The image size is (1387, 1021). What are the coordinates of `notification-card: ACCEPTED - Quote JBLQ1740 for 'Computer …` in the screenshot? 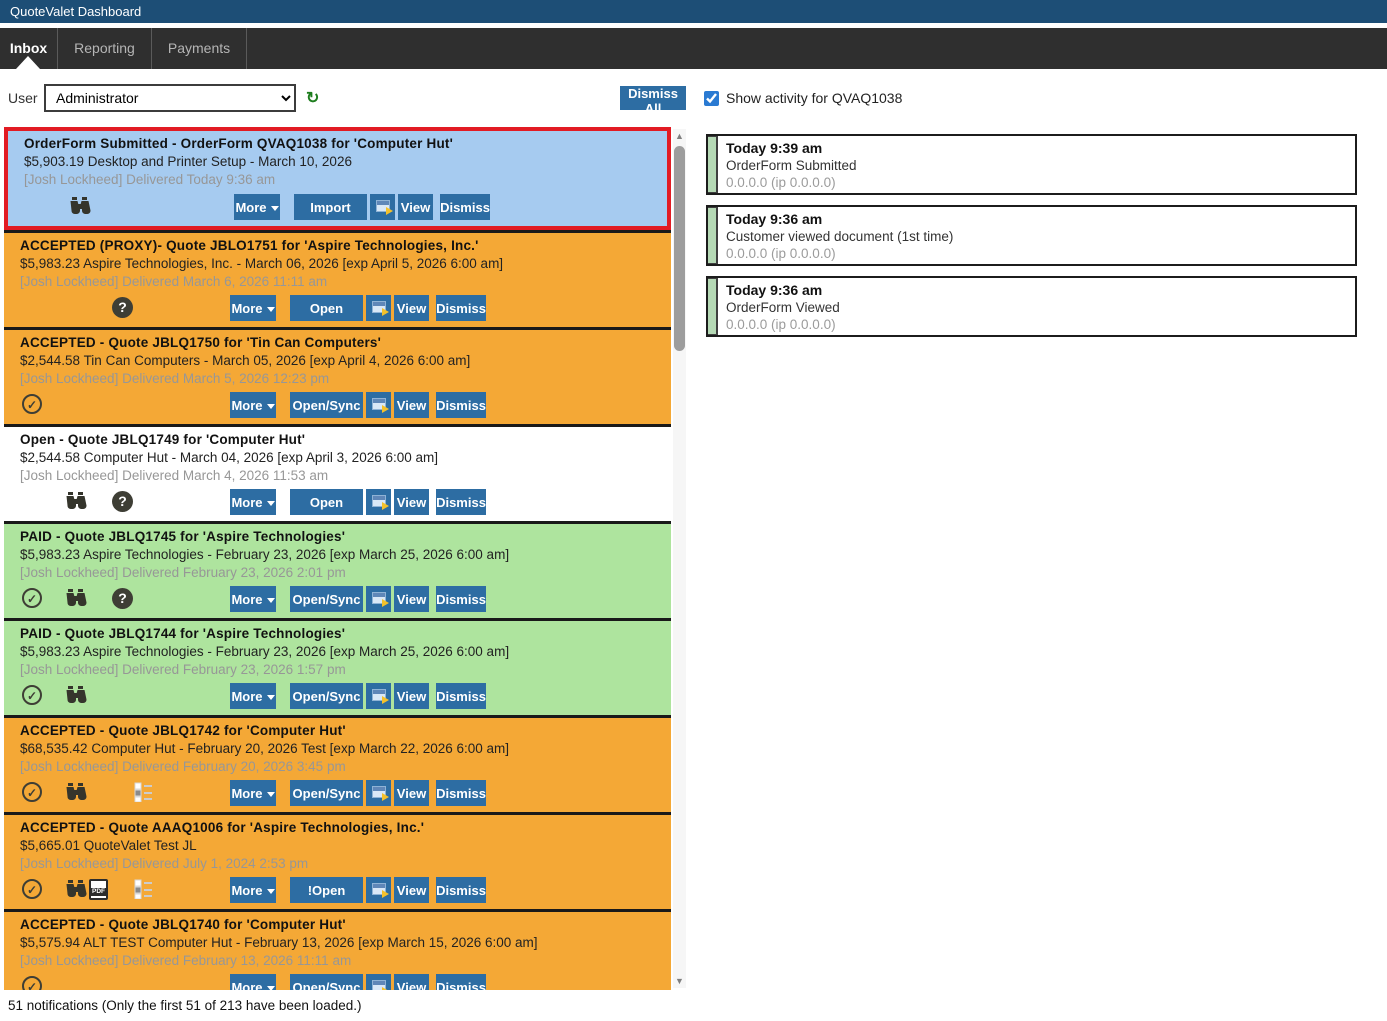 It's located at (337, 949).